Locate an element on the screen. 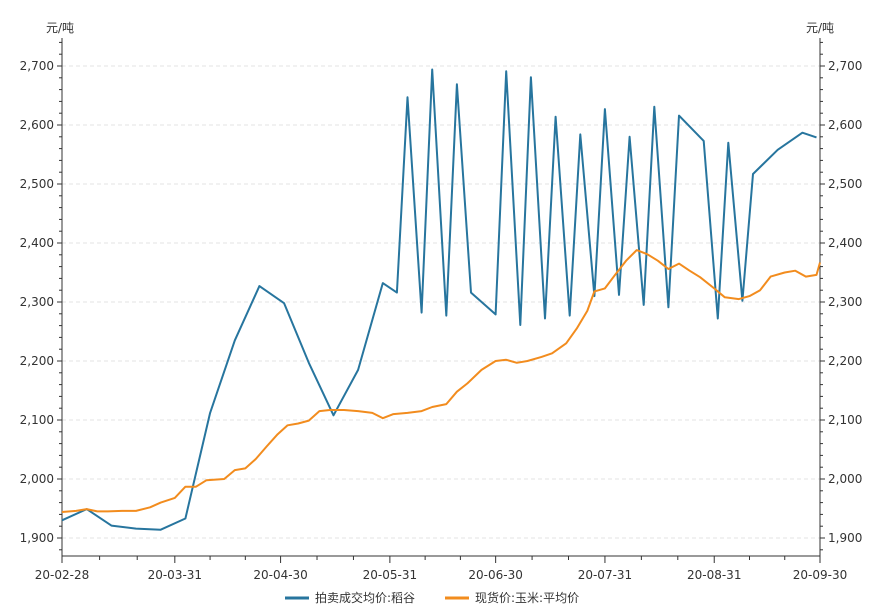  x-tick-label: 20-03-31 is located at coordinates (175, 575).